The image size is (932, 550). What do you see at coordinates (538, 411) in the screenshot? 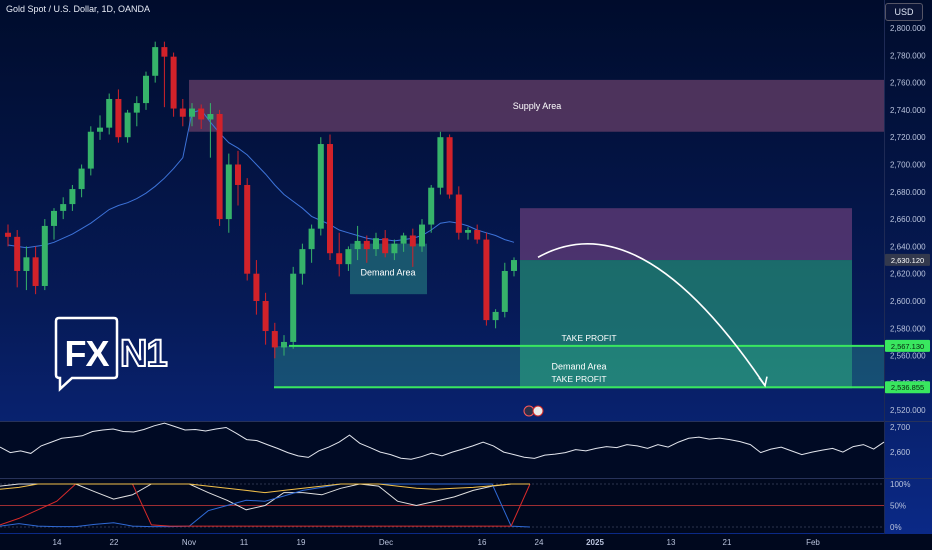
I see `flag-icon` at bounding box center [538, 411].